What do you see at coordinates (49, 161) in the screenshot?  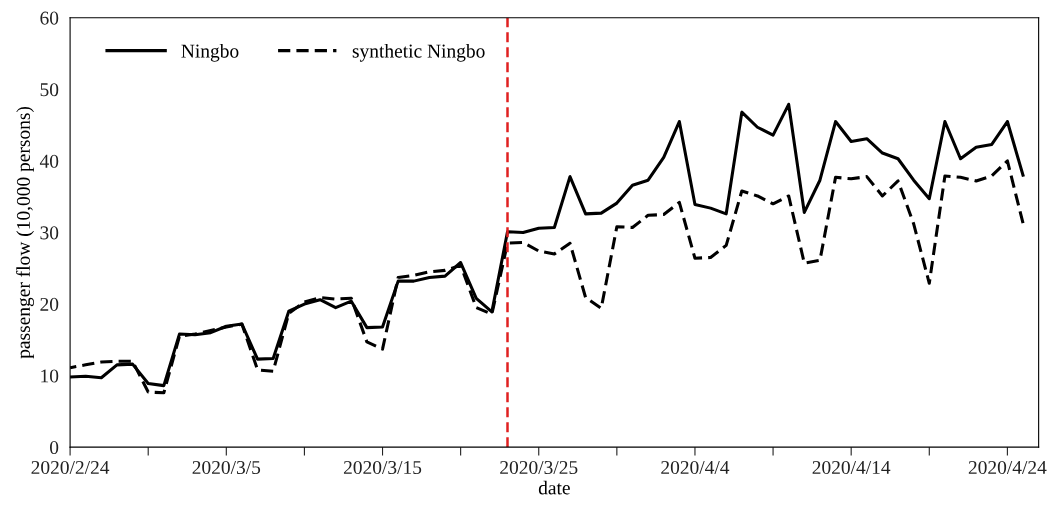 I see `y-tick-label: 40` at bounding box center [49, 161].